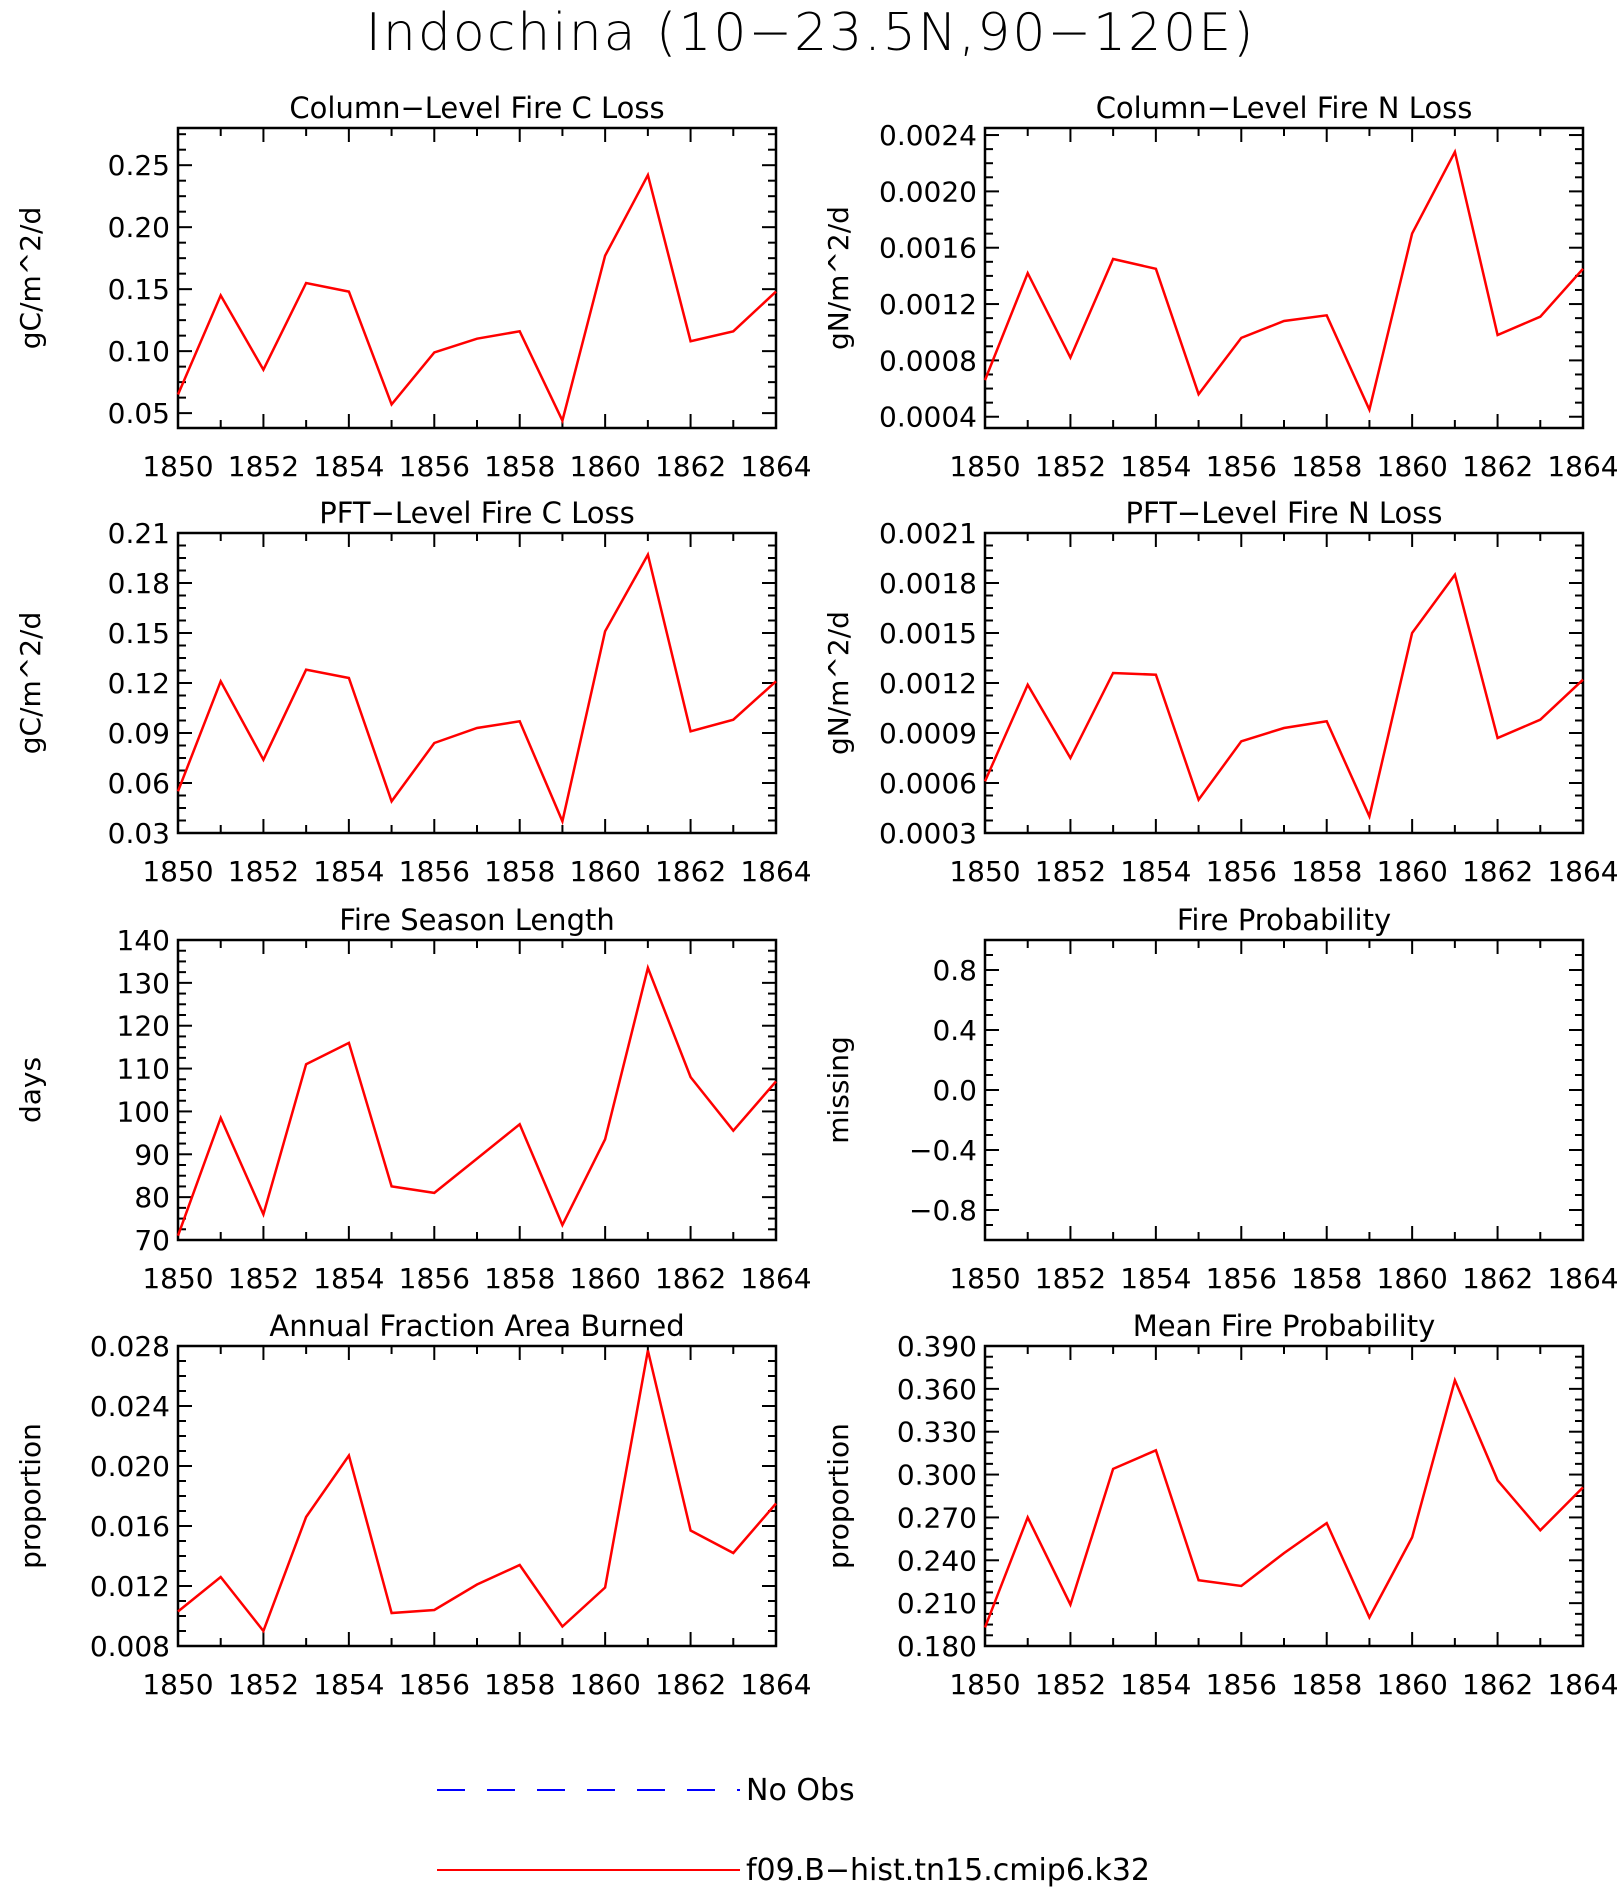 This screenshot has width=1621, height=1904. Describe the element at coordinates (810, 33) in the screenshot. I see `figure-title: Indochina (10−23.5N,90−120E)` at that location.